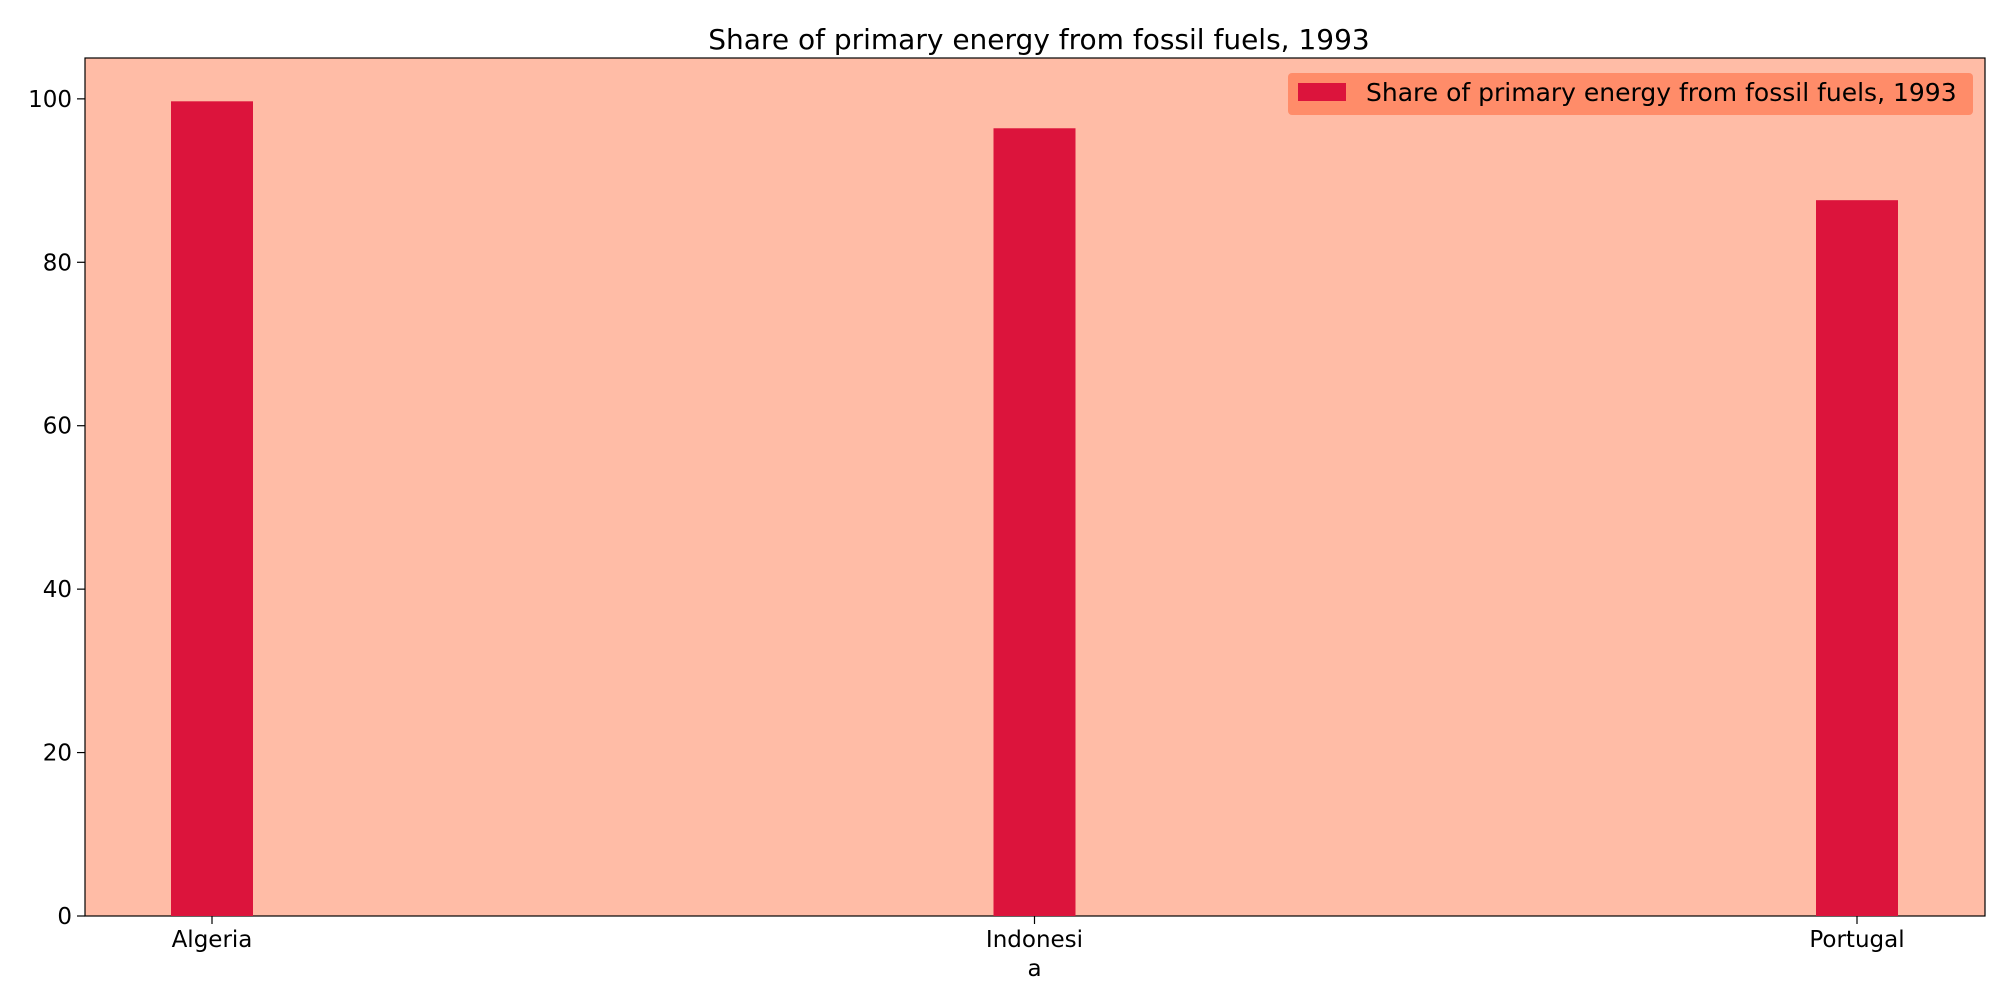 The width and height of the screenshot is (2000, 1000). Describe the element at coordinates (57, 263) in the screenshot. I see `y-tick-label-80: 80` at that location.